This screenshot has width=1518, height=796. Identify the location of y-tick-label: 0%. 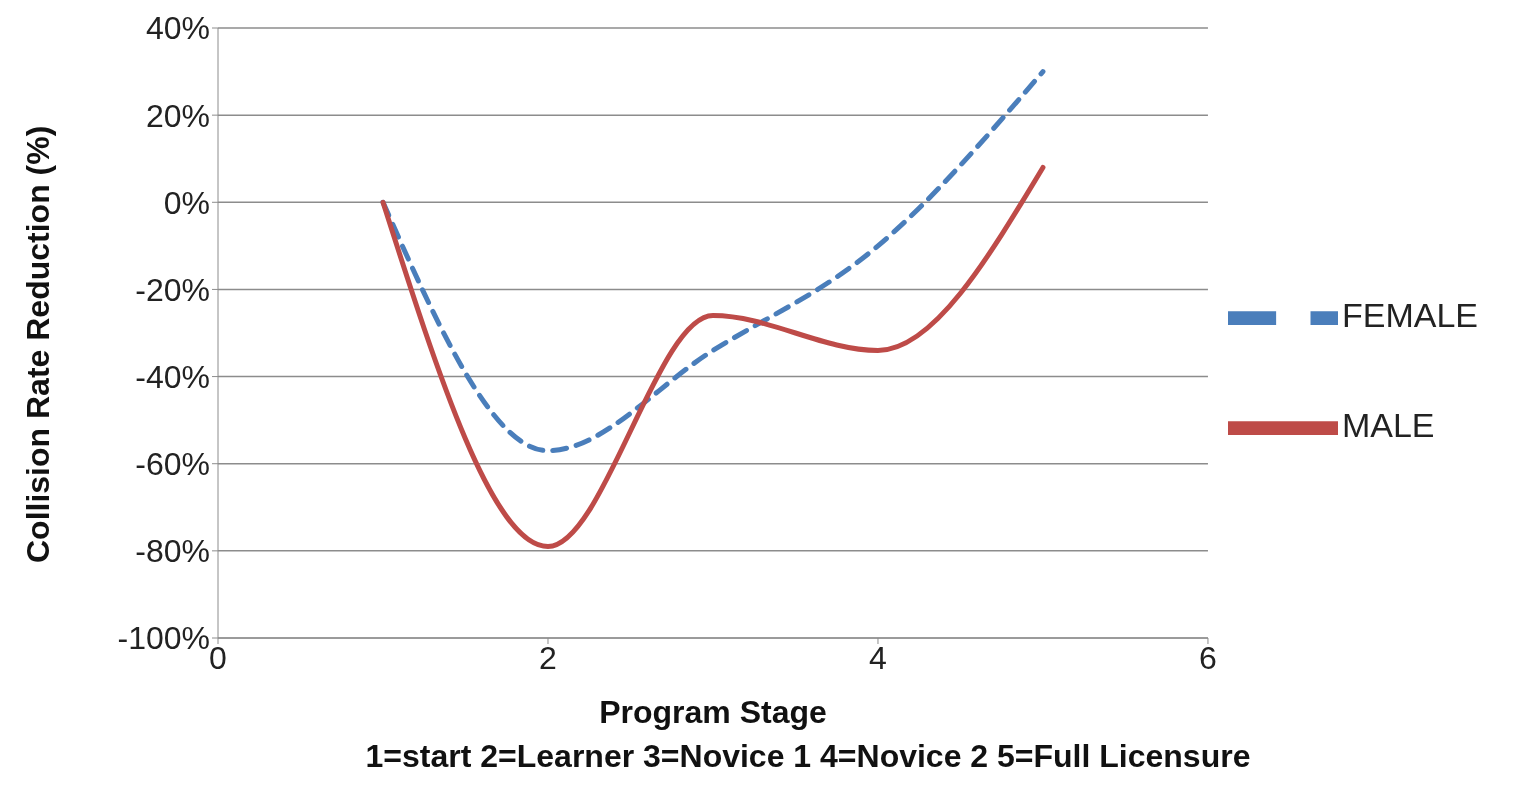
(186, 202).